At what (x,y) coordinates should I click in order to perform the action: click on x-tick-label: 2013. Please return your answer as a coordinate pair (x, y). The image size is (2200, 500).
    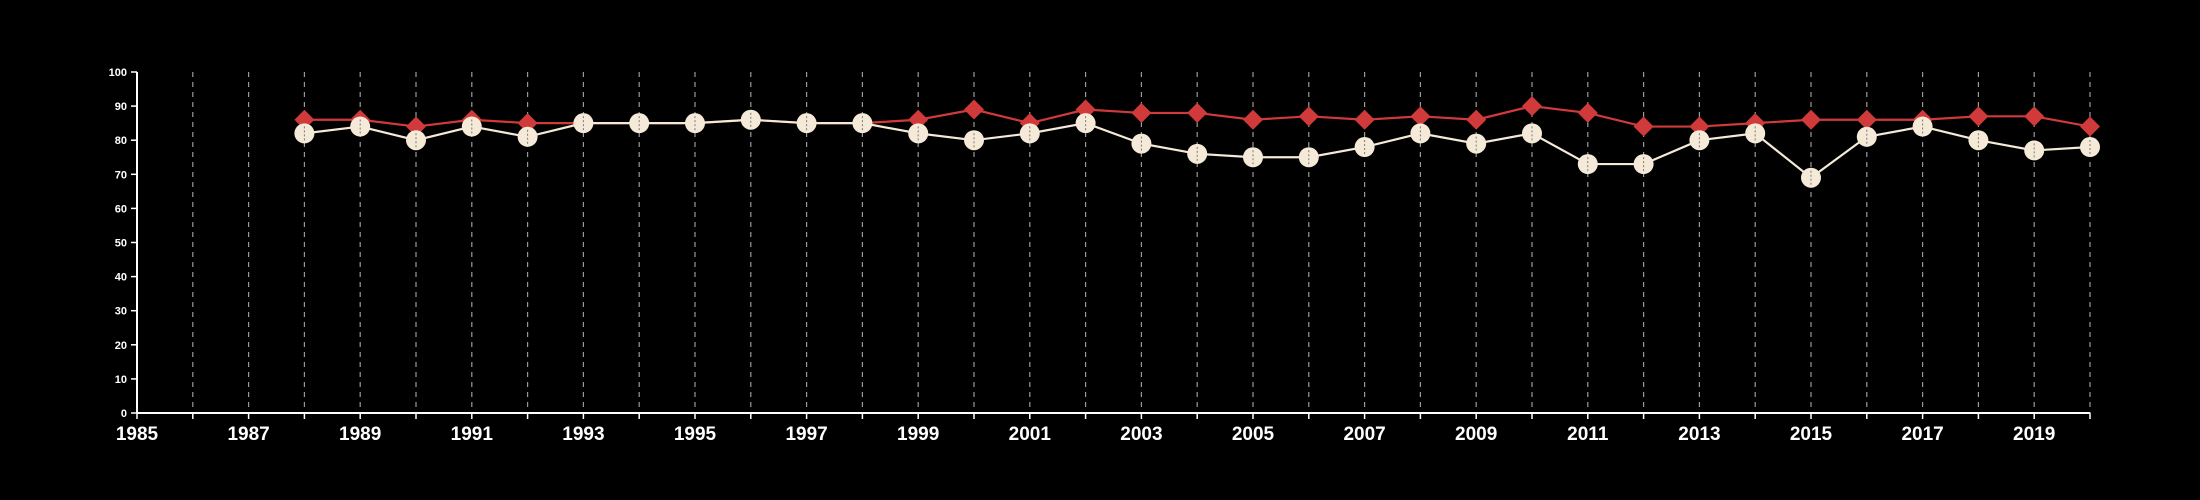
    Looking at the image, I should click on (1699, 434).